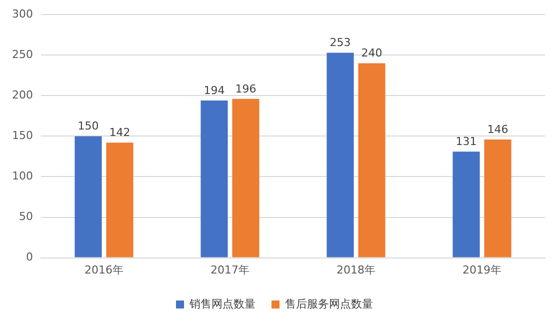 This screenshot has width=555, height=324. I want to click on x-tick-label: 2016年, so click(104, 269).